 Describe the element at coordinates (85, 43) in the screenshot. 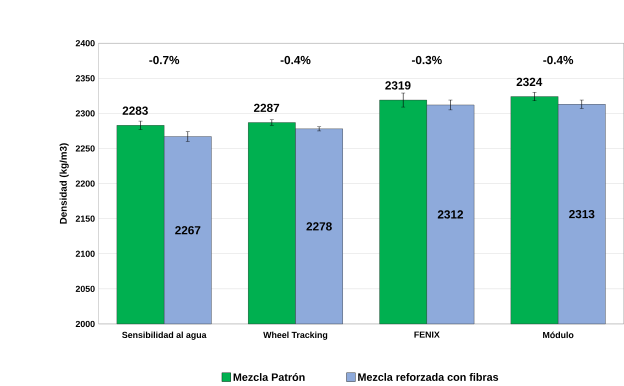

I see `y-tick-label: 2400` at that location.